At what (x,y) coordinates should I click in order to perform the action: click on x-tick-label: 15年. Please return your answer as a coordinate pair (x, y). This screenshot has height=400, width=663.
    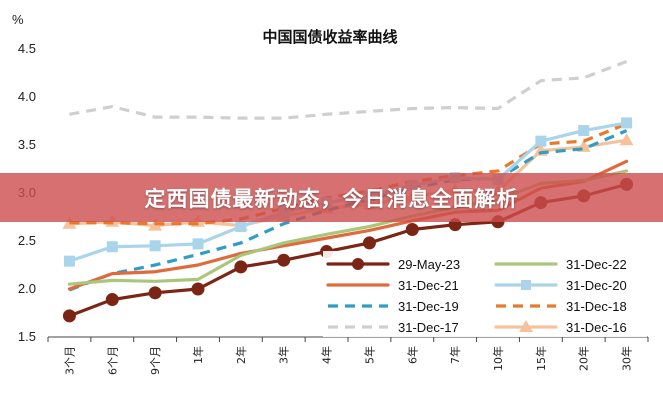
    Looking at the image, I should click on (541, 358).